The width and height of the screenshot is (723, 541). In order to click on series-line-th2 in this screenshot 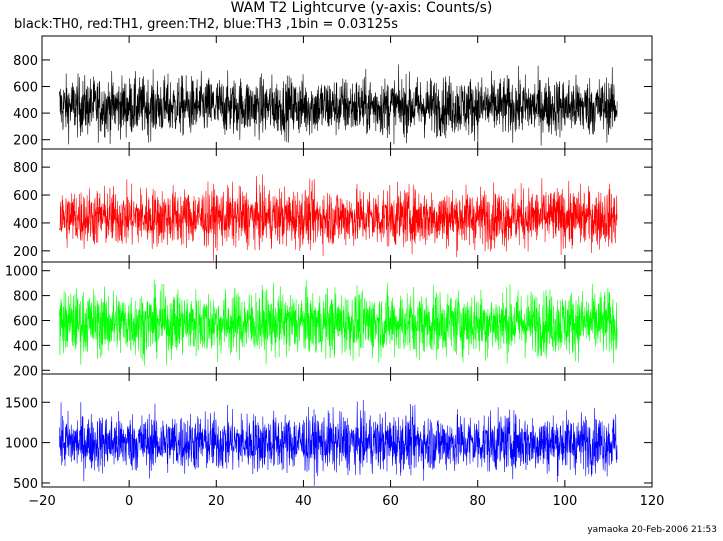, I will do `click(338, 322)`.